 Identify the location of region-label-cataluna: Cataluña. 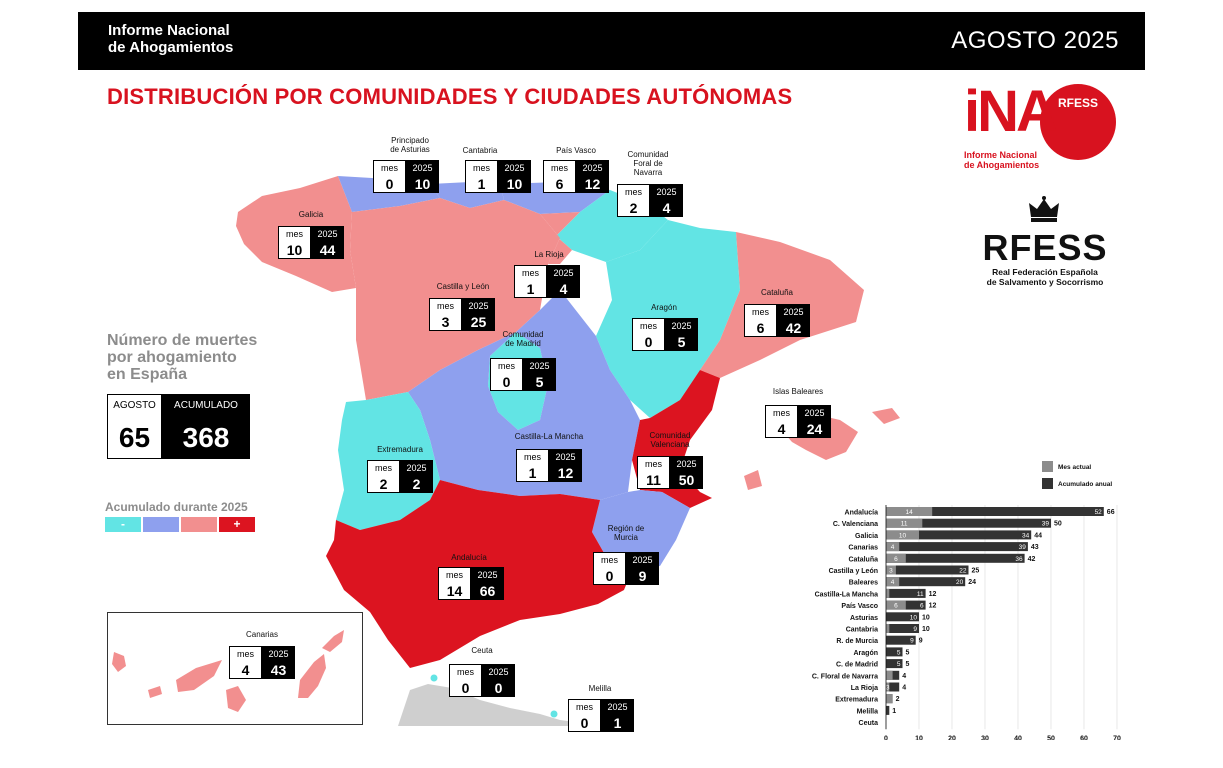
(777, 292).